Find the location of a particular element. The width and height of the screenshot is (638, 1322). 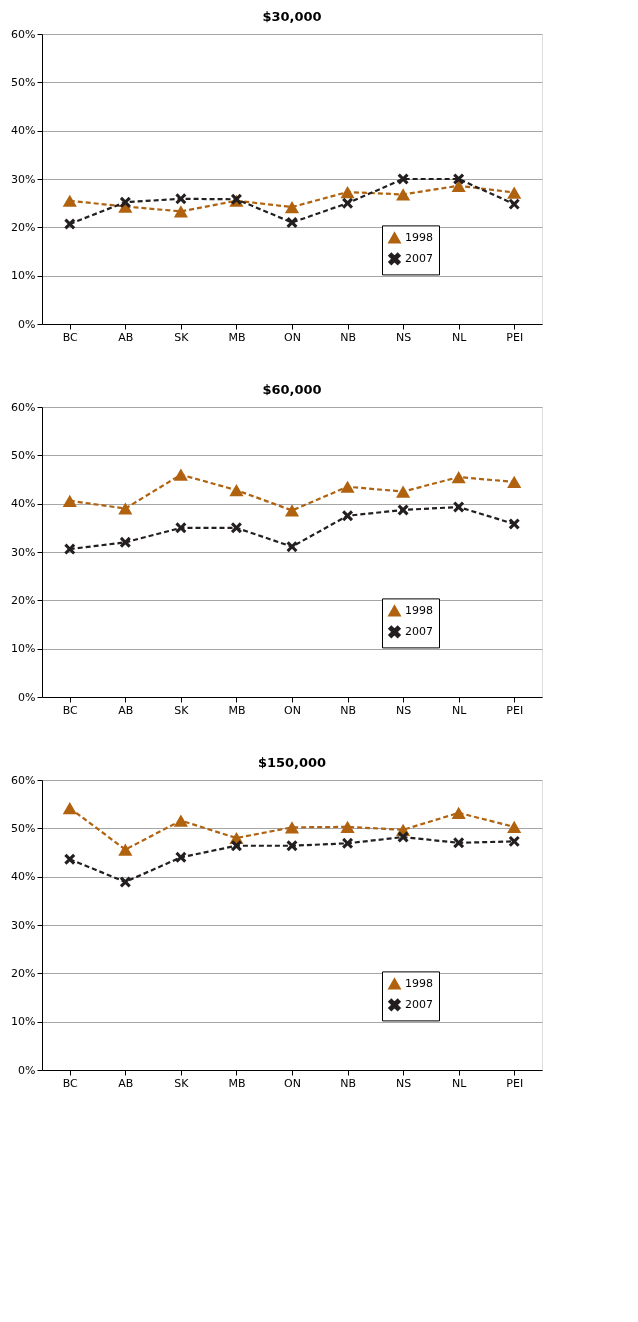

chart-title: $60,000 is located at coordinates (292, 389).